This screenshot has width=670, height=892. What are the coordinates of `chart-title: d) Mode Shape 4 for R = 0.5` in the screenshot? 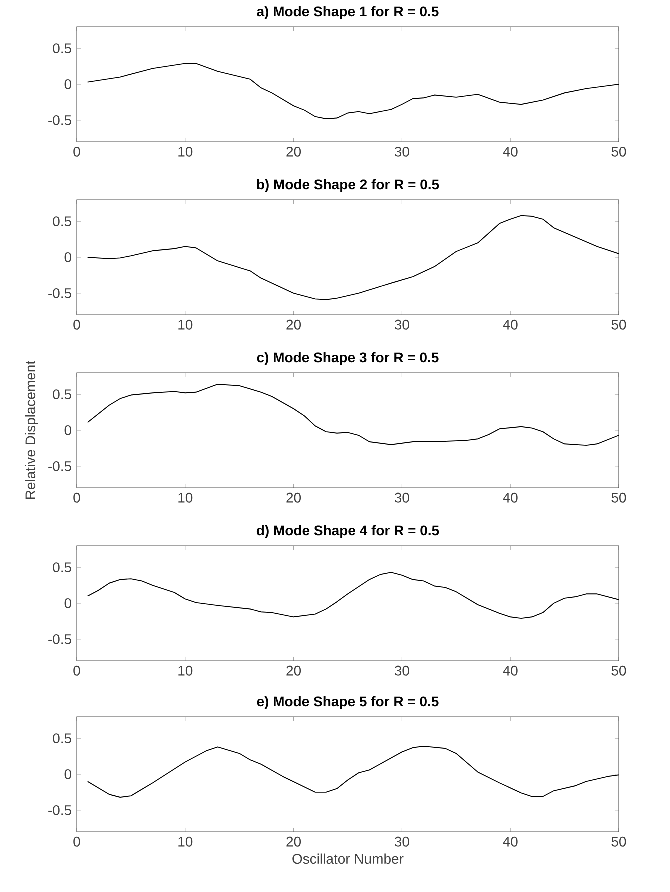 It's located at (348, 531).